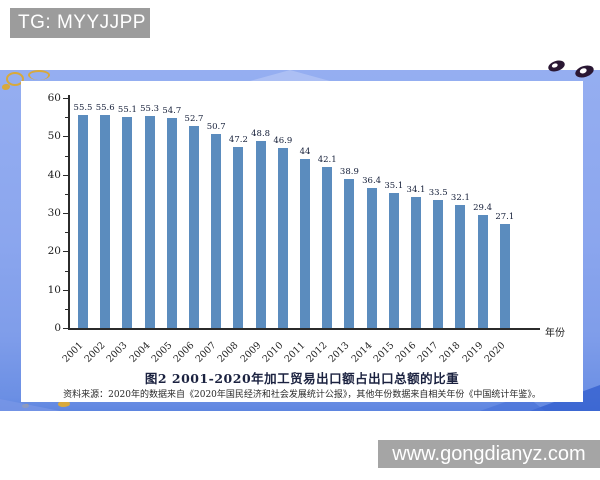 This screenshot has width=600, height=480. Describe the element at coordinates (305, 152) in the screenshot. I see `bar-value-label: 44` at that location.